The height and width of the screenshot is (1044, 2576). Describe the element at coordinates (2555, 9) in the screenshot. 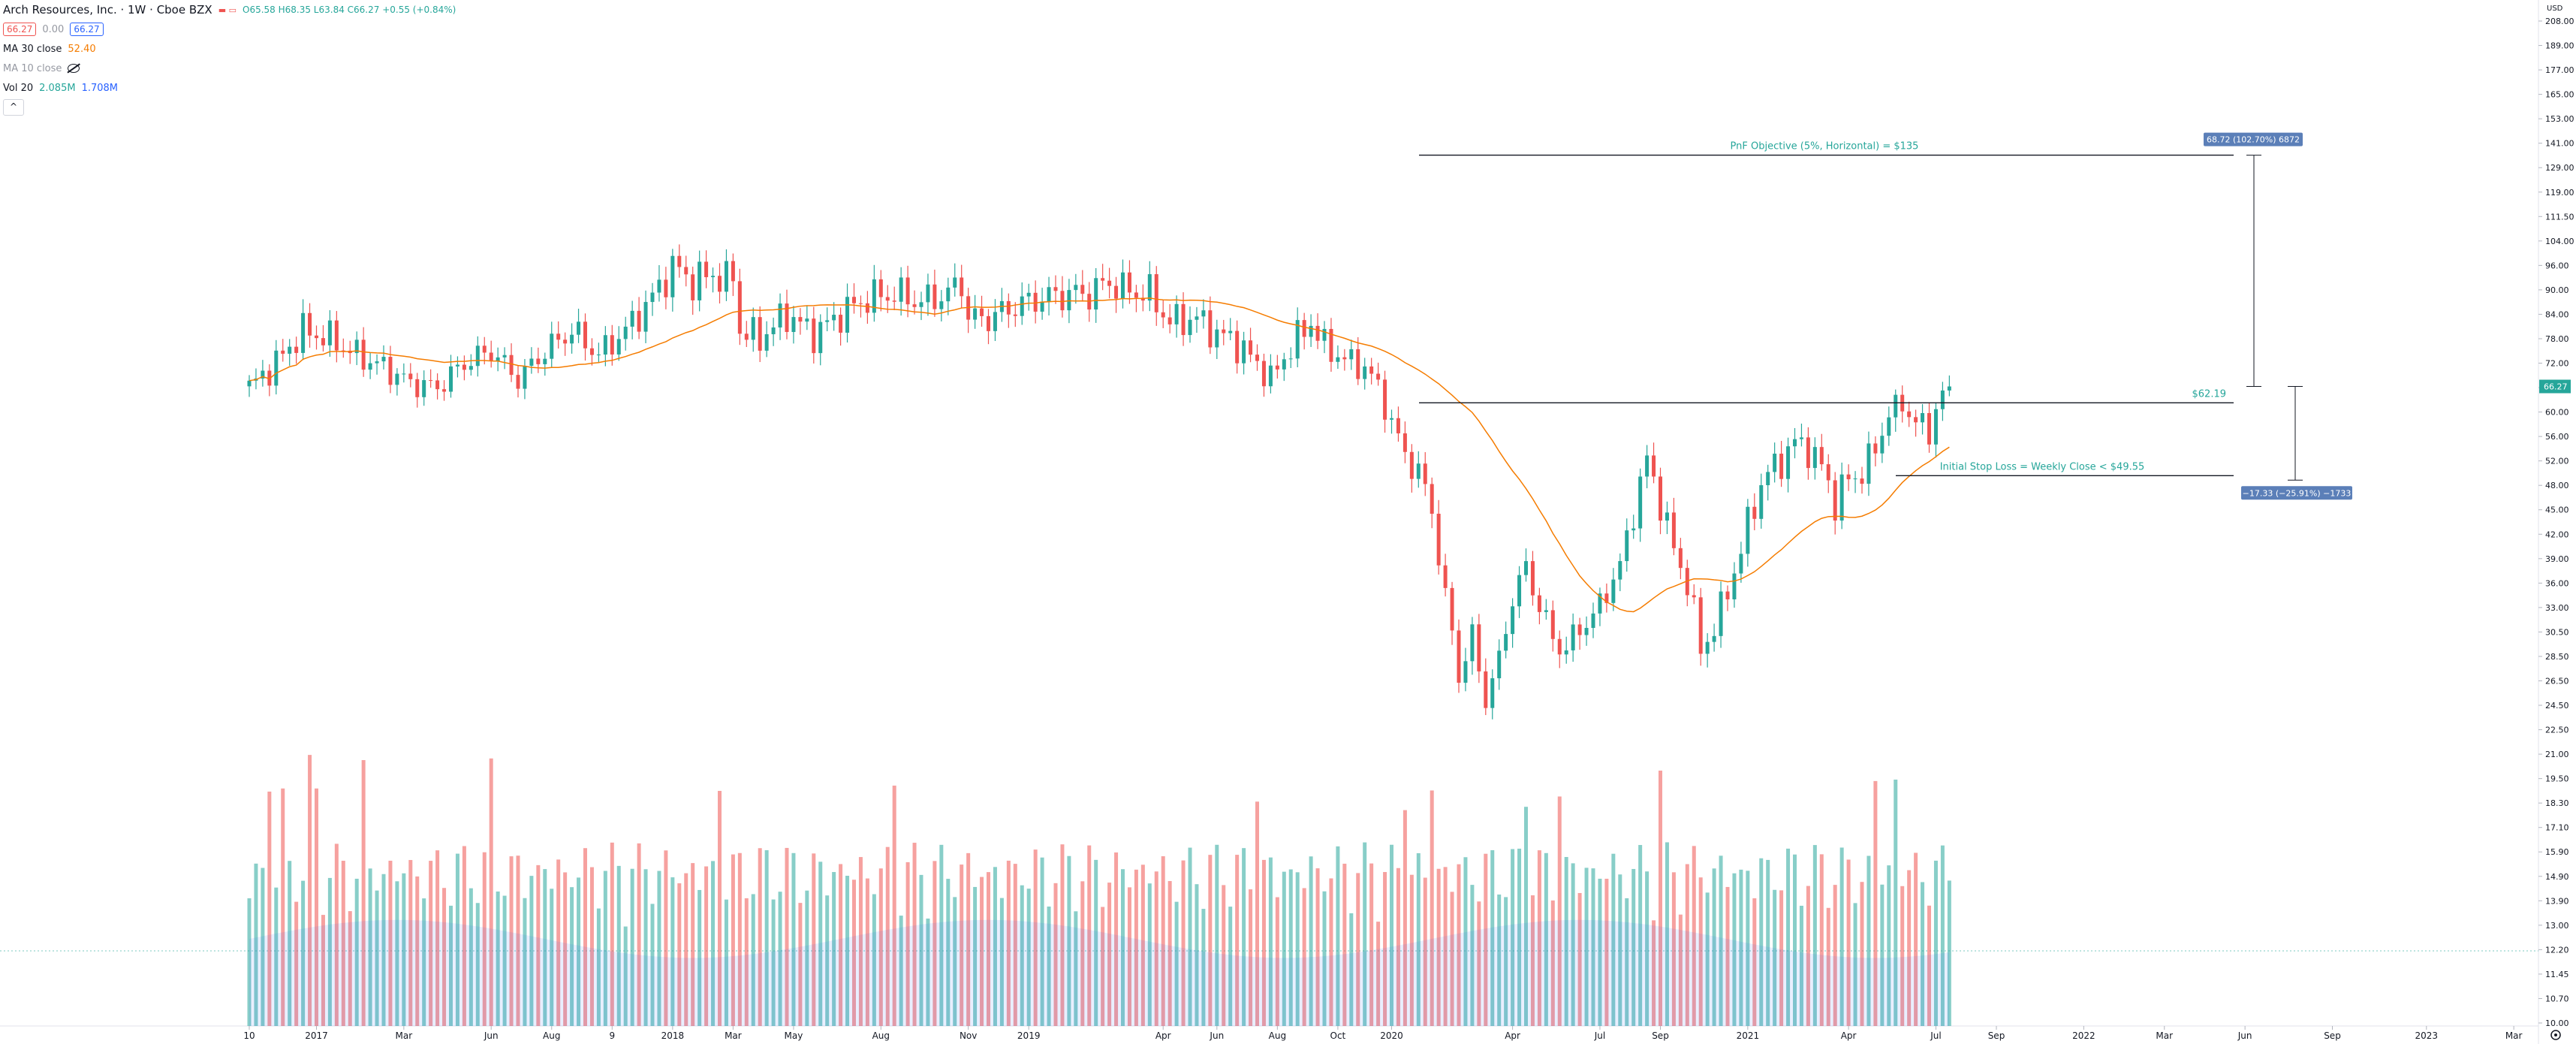

I see `currency-label: USD` at that location.